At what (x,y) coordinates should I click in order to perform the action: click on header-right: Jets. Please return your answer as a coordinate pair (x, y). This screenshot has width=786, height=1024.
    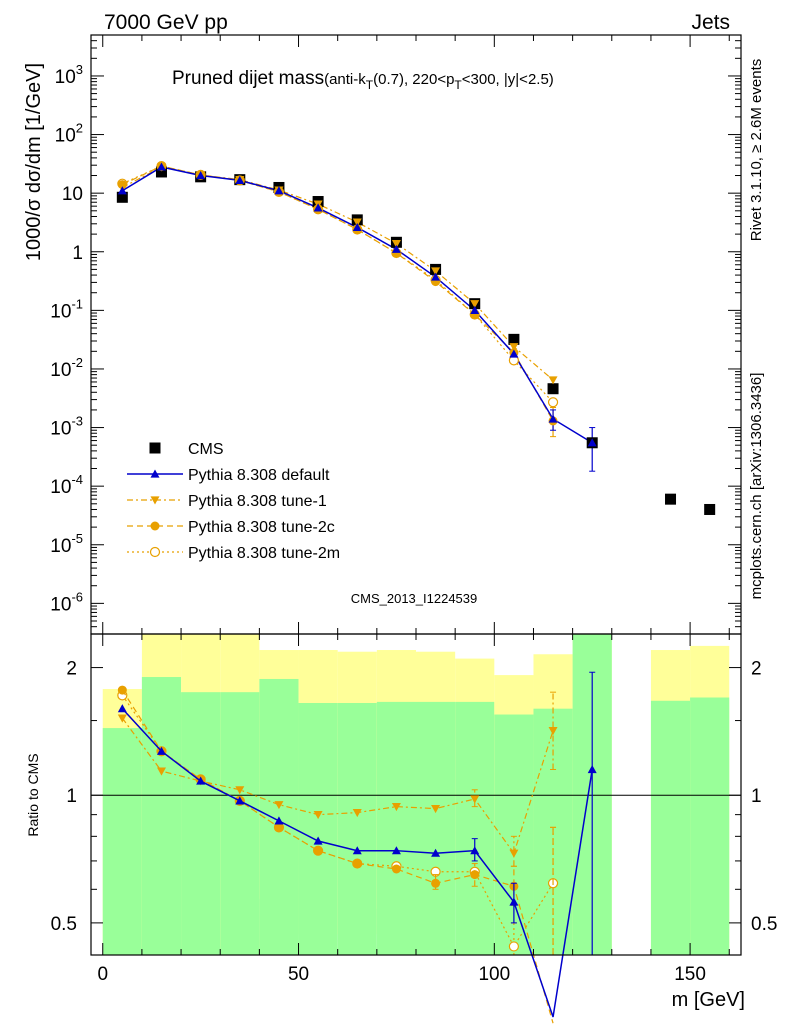
    Looking at the image, I should click on (710, 22).